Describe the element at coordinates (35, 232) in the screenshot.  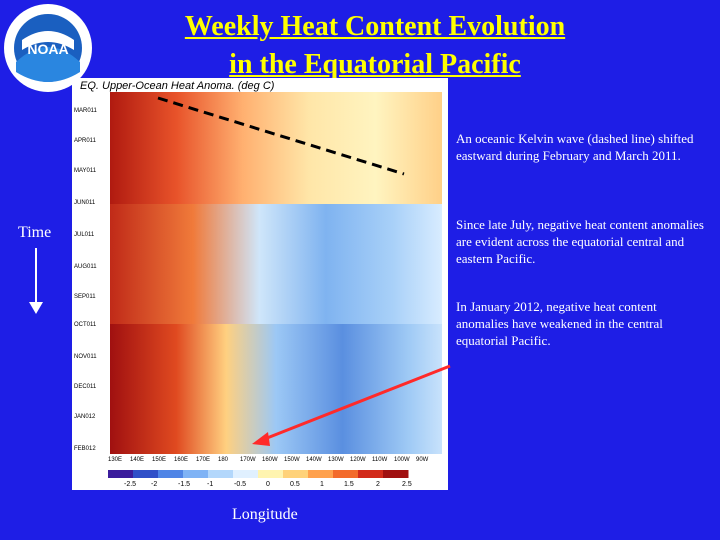
I see `time-axis-label: Time` at that location.